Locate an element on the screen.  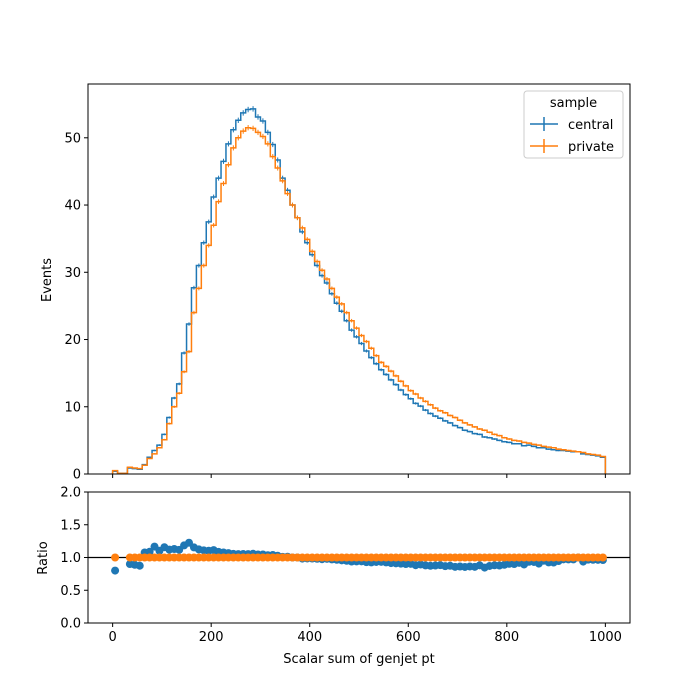
y-tick-label: 10 is located at coordinates (72, 407).